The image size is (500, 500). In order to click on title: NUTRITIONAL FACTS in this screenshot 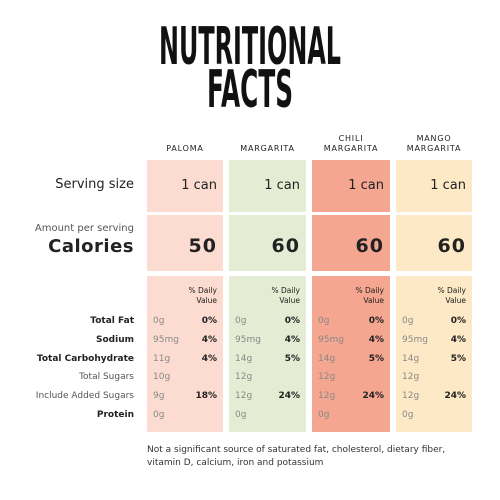, I will do `click(250, 68)`.